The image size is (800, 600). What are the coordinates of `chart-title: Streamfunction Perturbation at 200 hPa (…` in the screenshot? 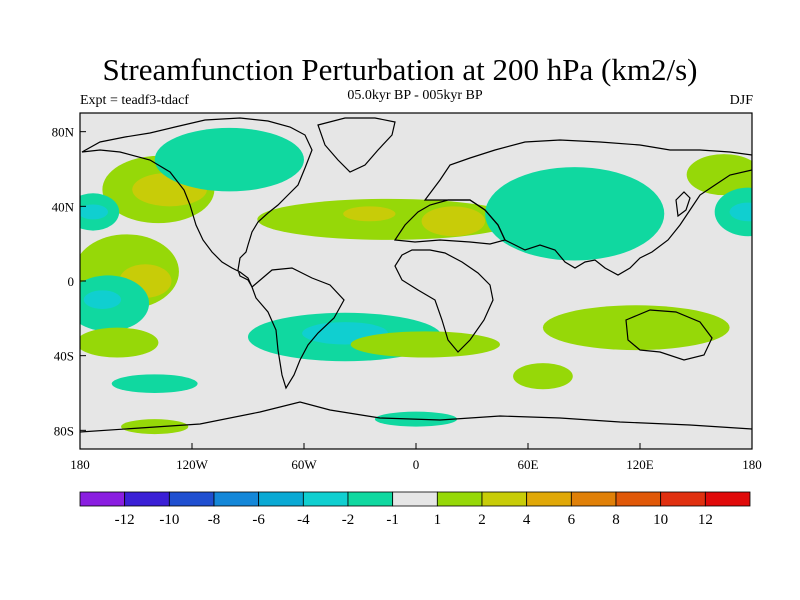 It's located at (400, 69).